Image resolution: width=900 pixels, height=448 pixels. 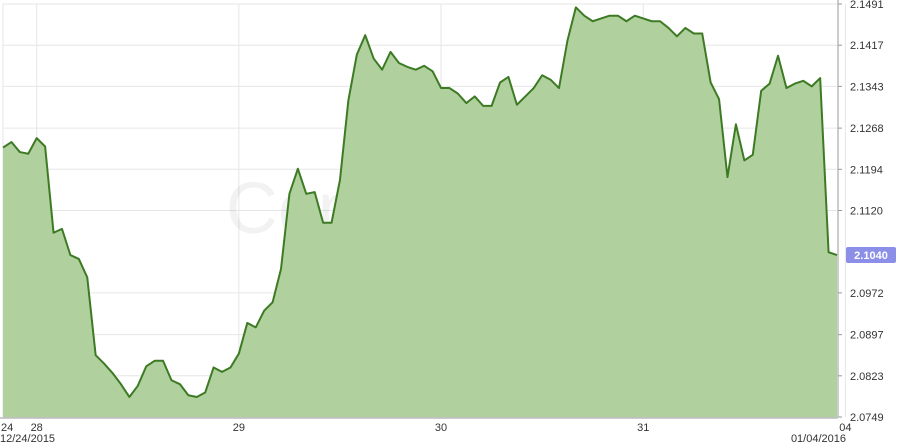 I want to click on x-tick-label: 24, so click(x=7, y=428).